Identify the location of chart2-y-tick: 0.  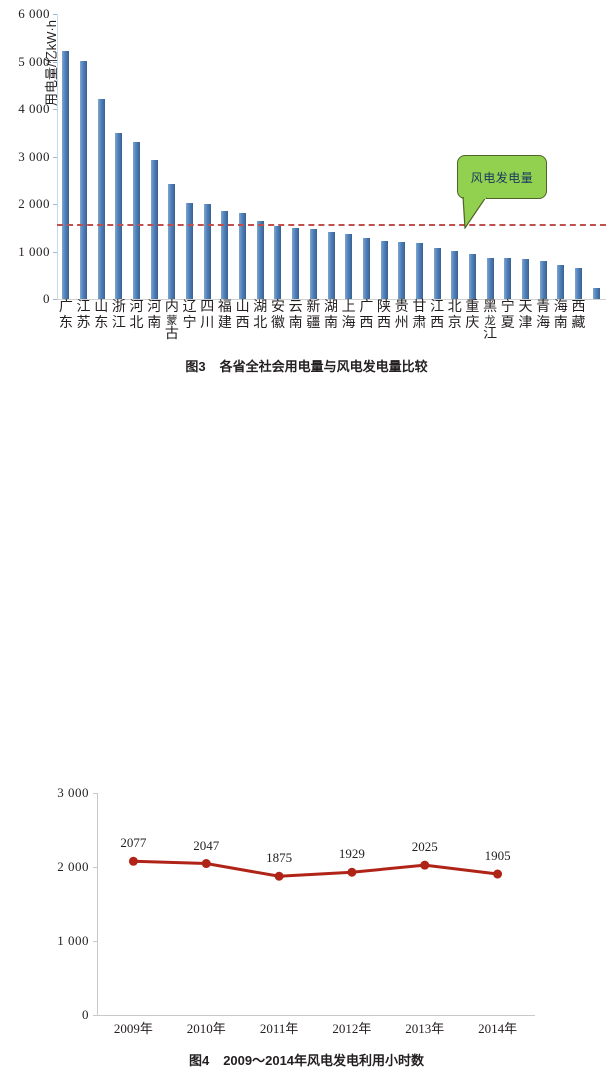
(89, 1015).